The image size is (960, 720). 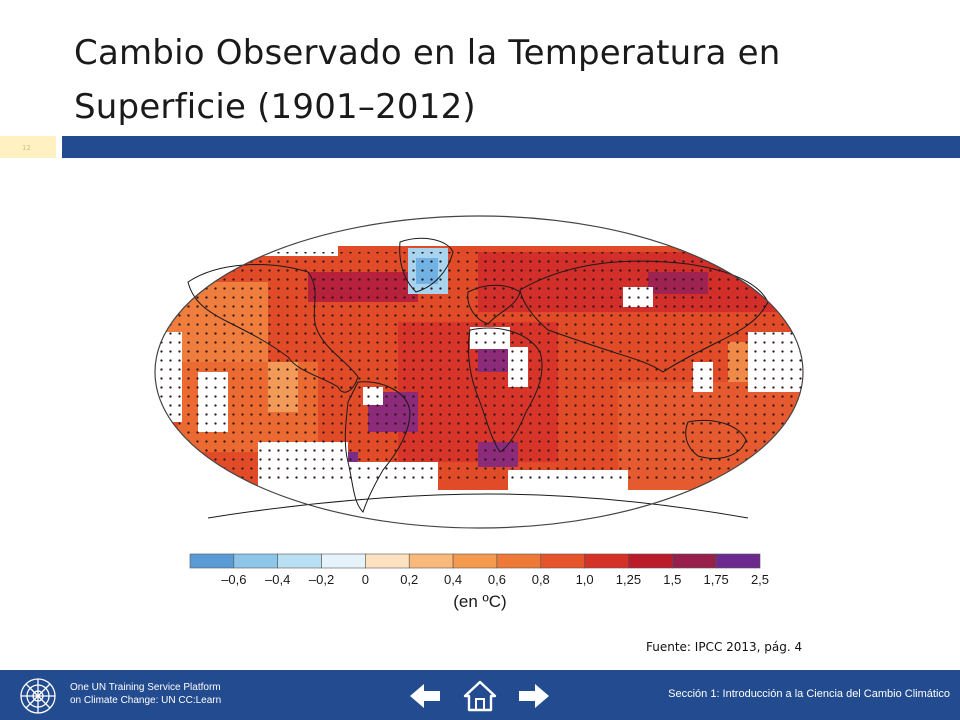 I want to click on source-citation: Fuente: IPCC 2013, pág. 4, so click(x=724, y=647).